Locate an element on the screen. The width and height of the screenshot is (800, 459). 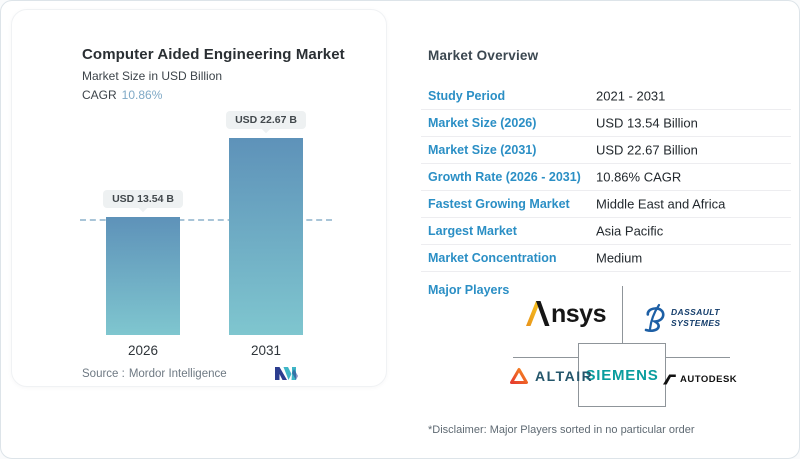
table-row: Market Size (2026) USD 13.54 Billion is located at coordinates (606, 123).